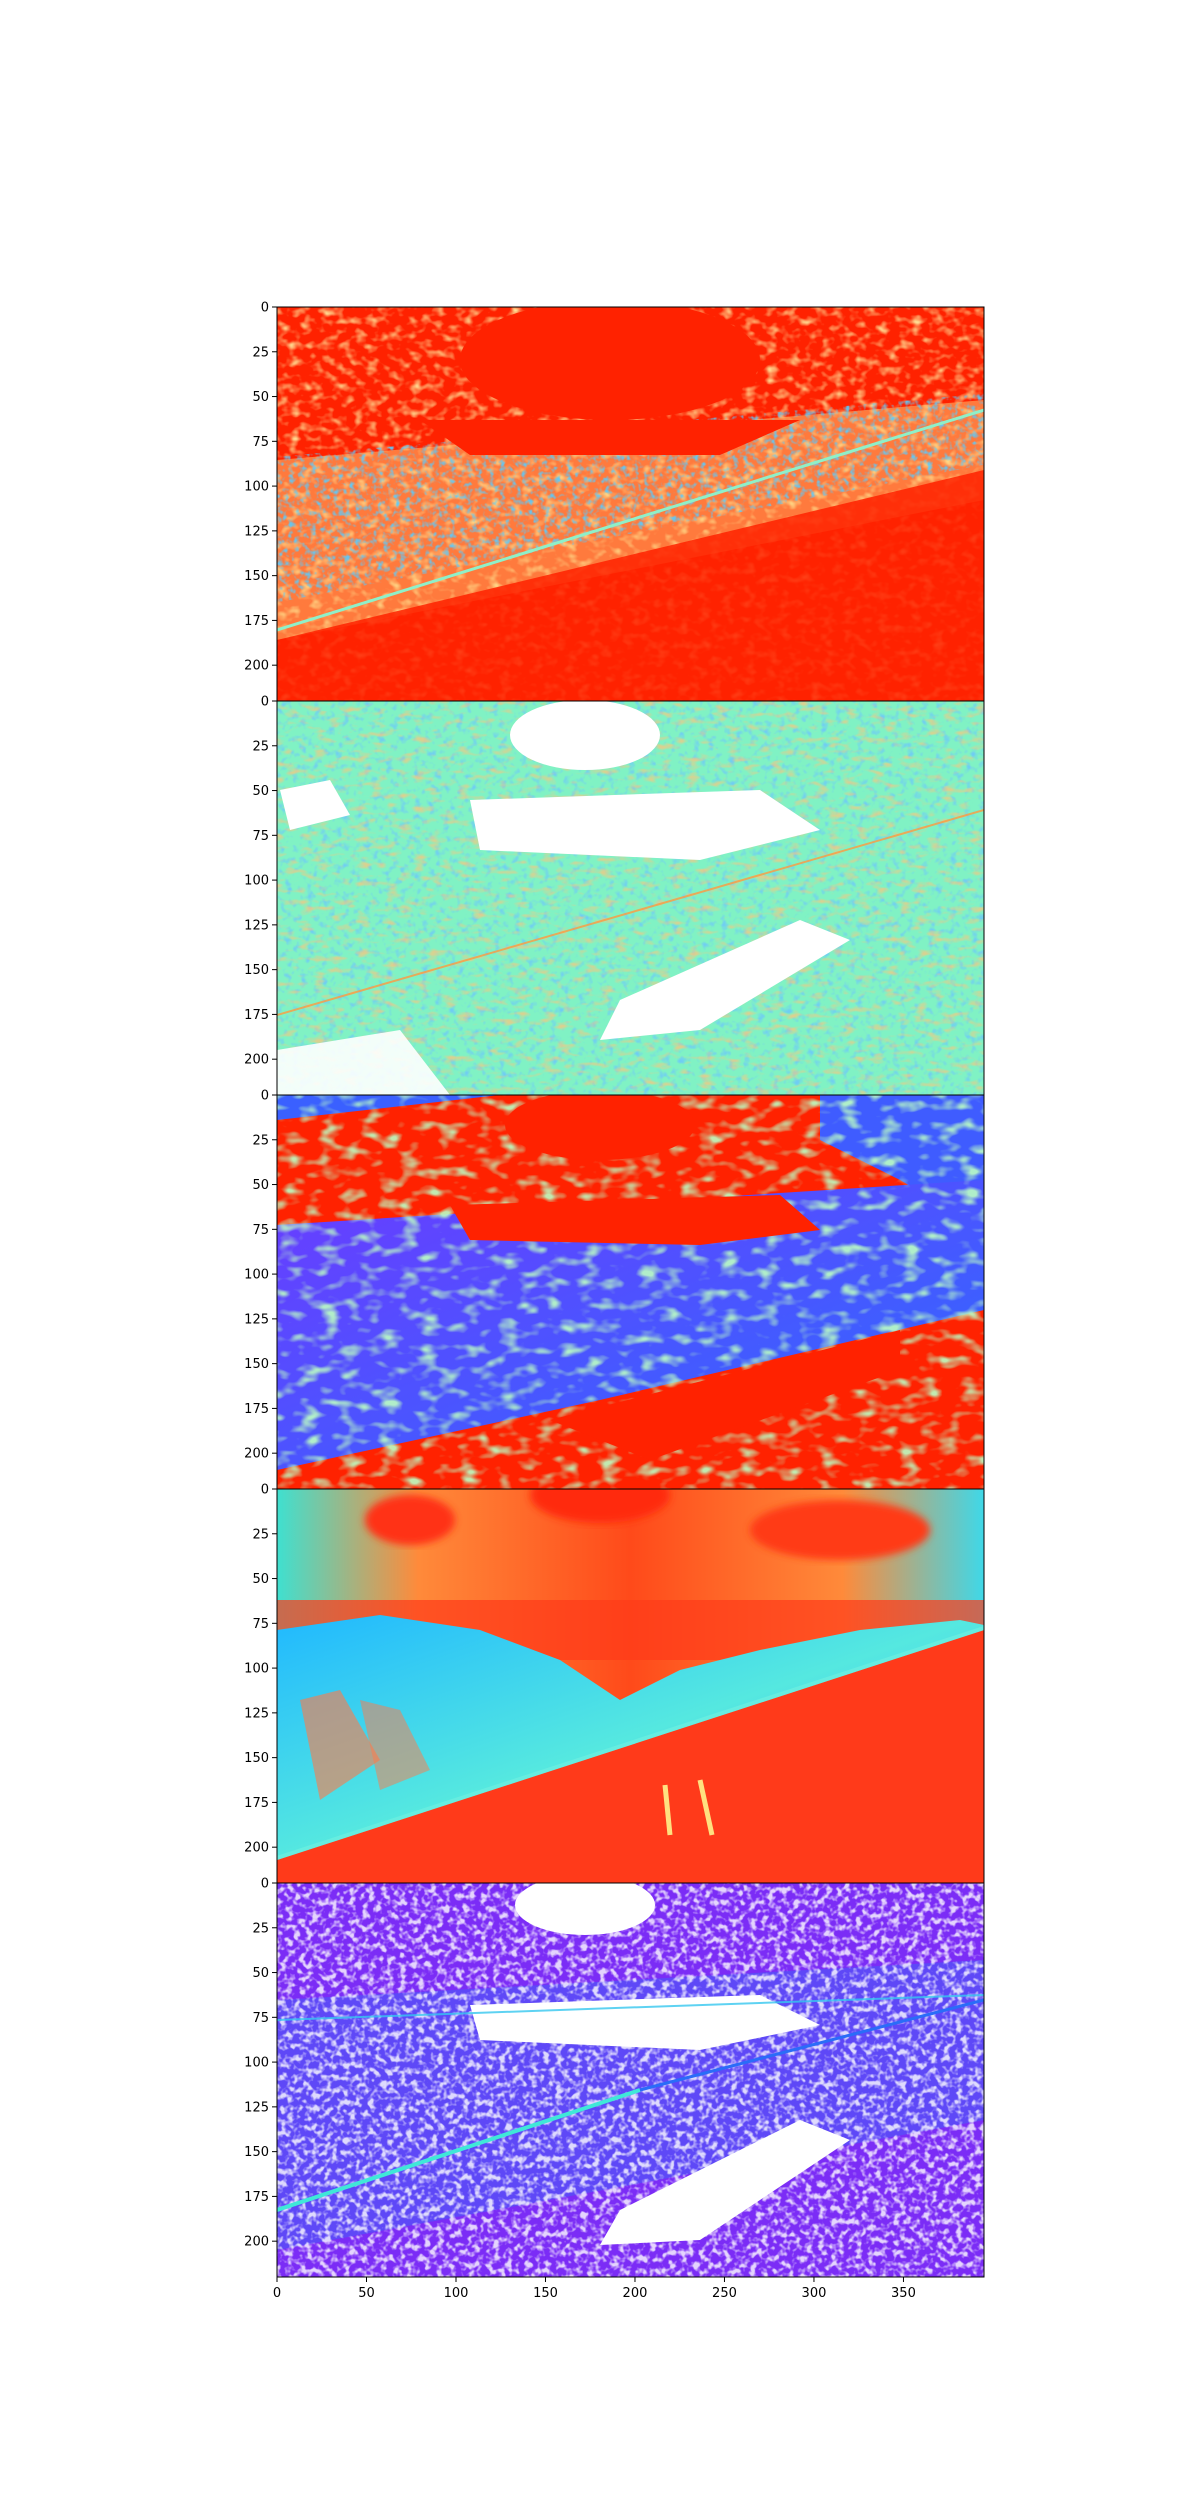 The width and height of the screenshot is (1200, 2500). What do you see at coordinates (545, 2293) in the screenshot?
I see `x-tick-label: 150` at bounding box center [545, 2293].